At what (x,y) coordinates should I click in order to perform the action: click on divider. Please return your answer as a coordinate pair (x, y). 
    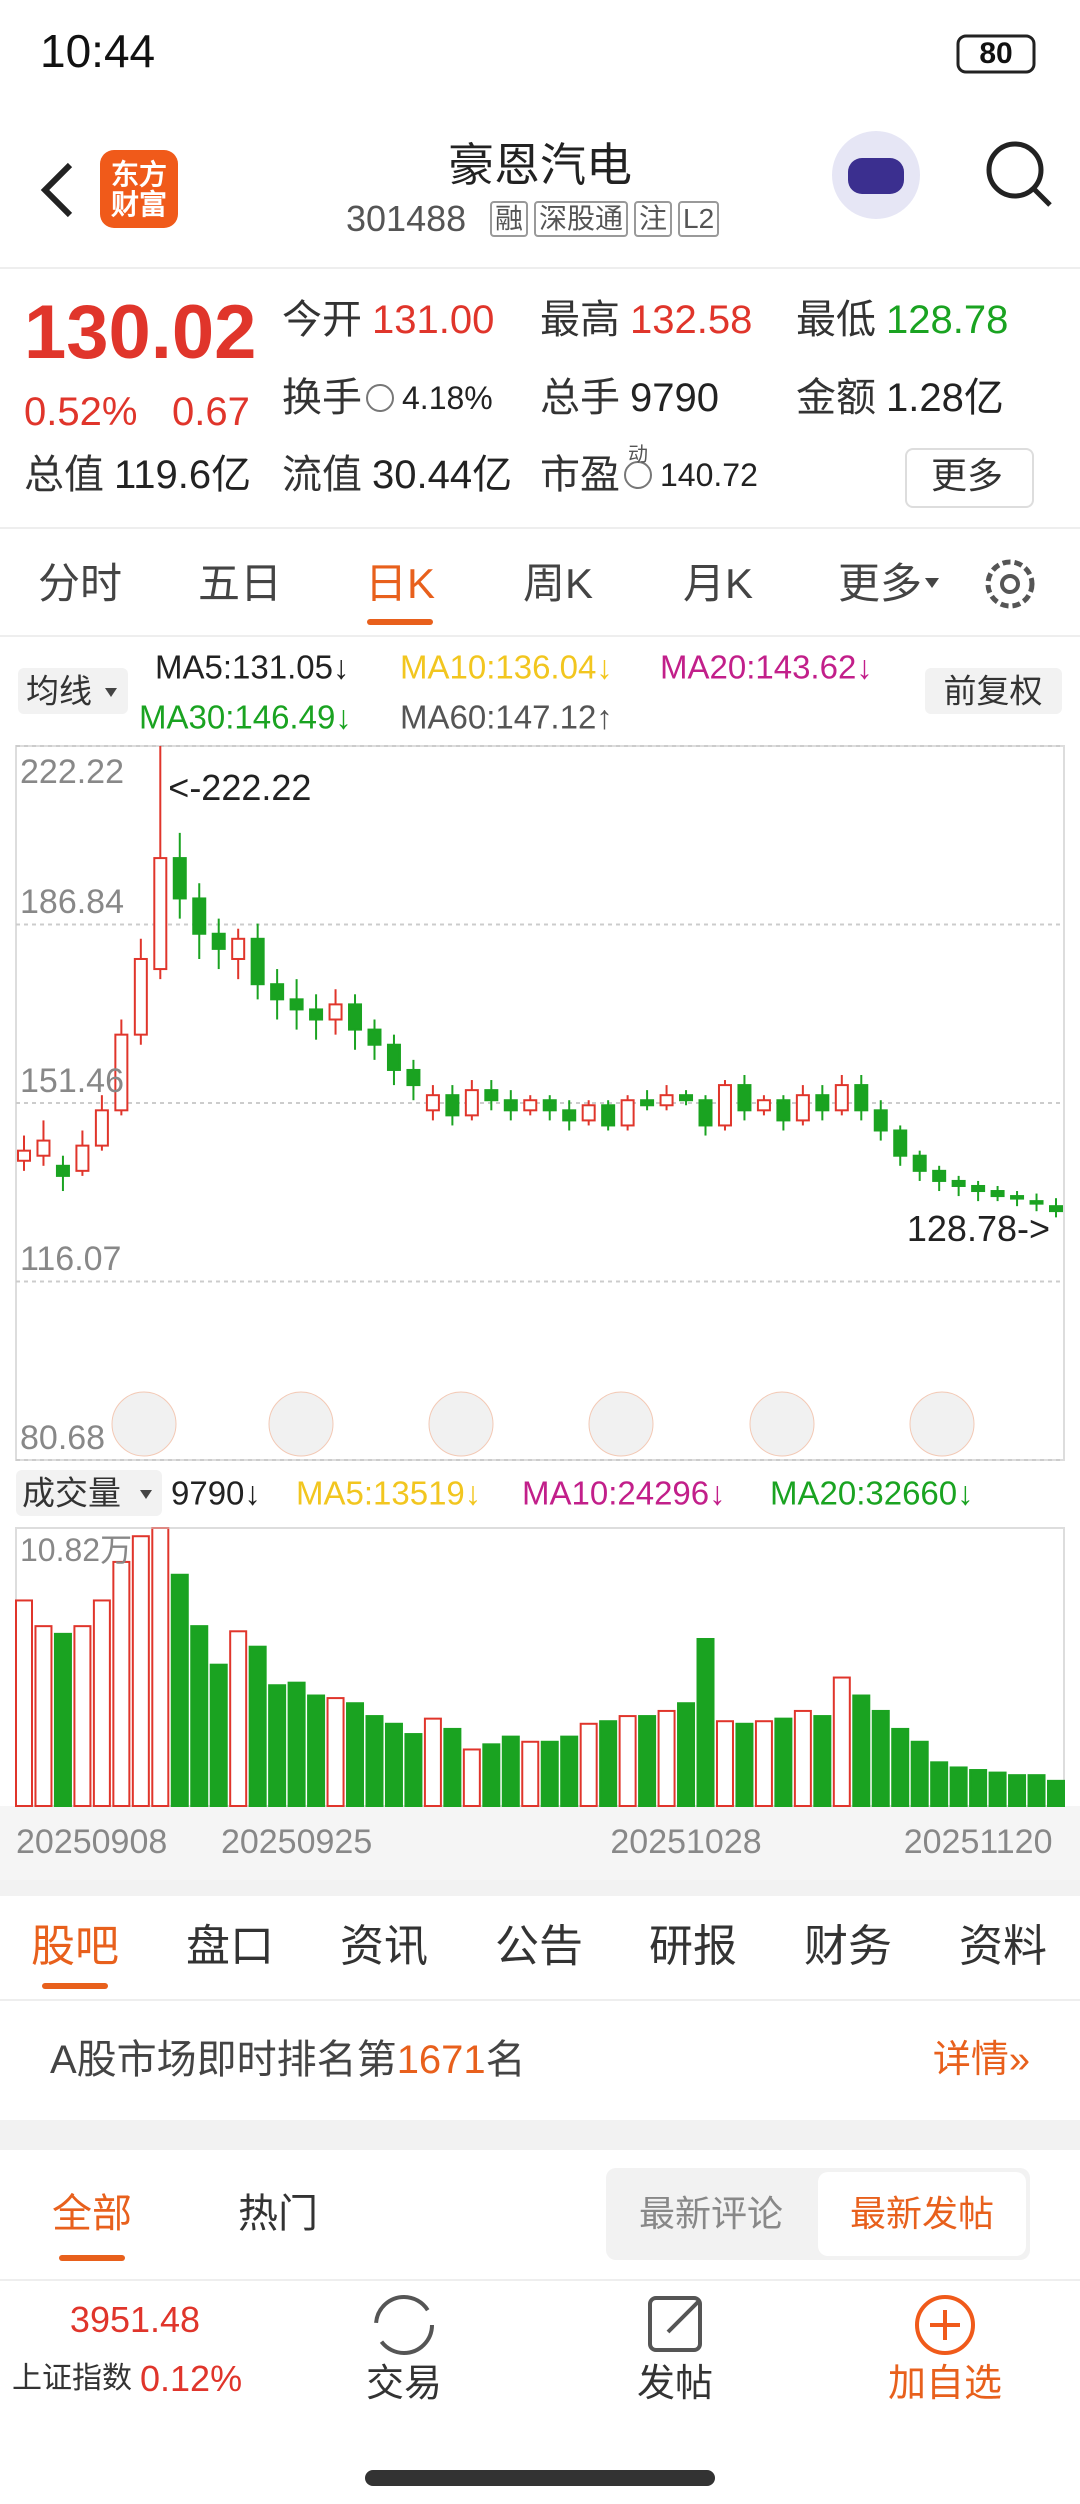
    Looking at the image, I should click on (540, 1888).